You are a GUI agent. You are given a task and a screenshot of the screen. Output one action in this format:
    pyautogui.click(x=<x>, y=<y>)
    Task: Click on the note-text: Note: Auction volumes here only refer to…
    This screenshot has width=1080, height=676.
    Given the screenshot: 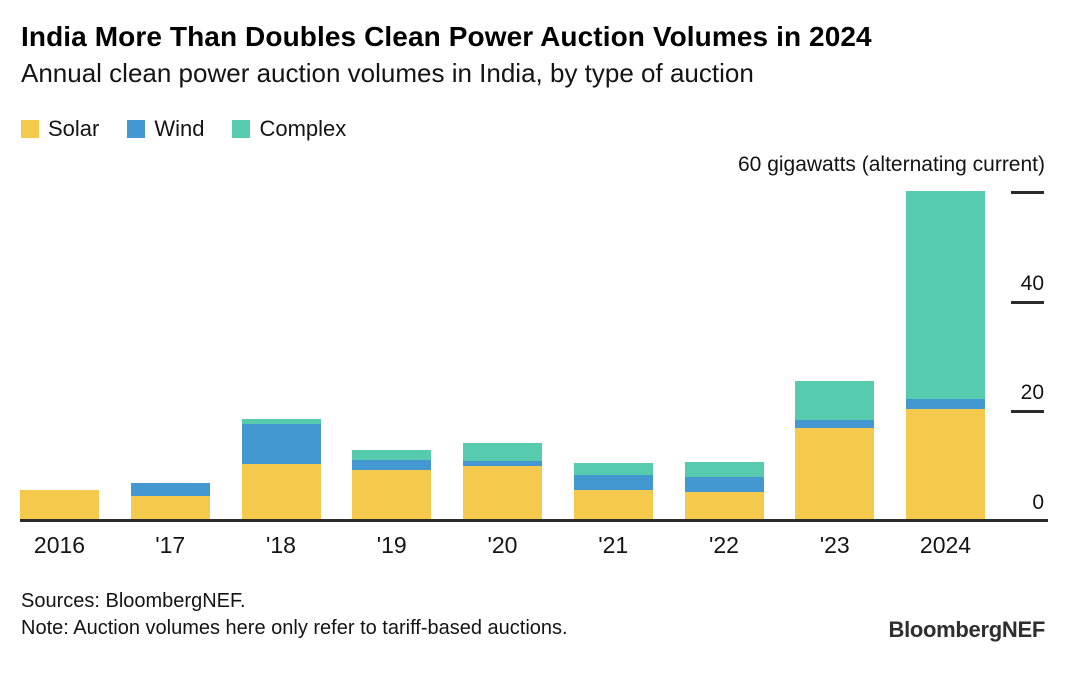 What is the action you would take?
    pyautogui.click(x=294, y=628)
    